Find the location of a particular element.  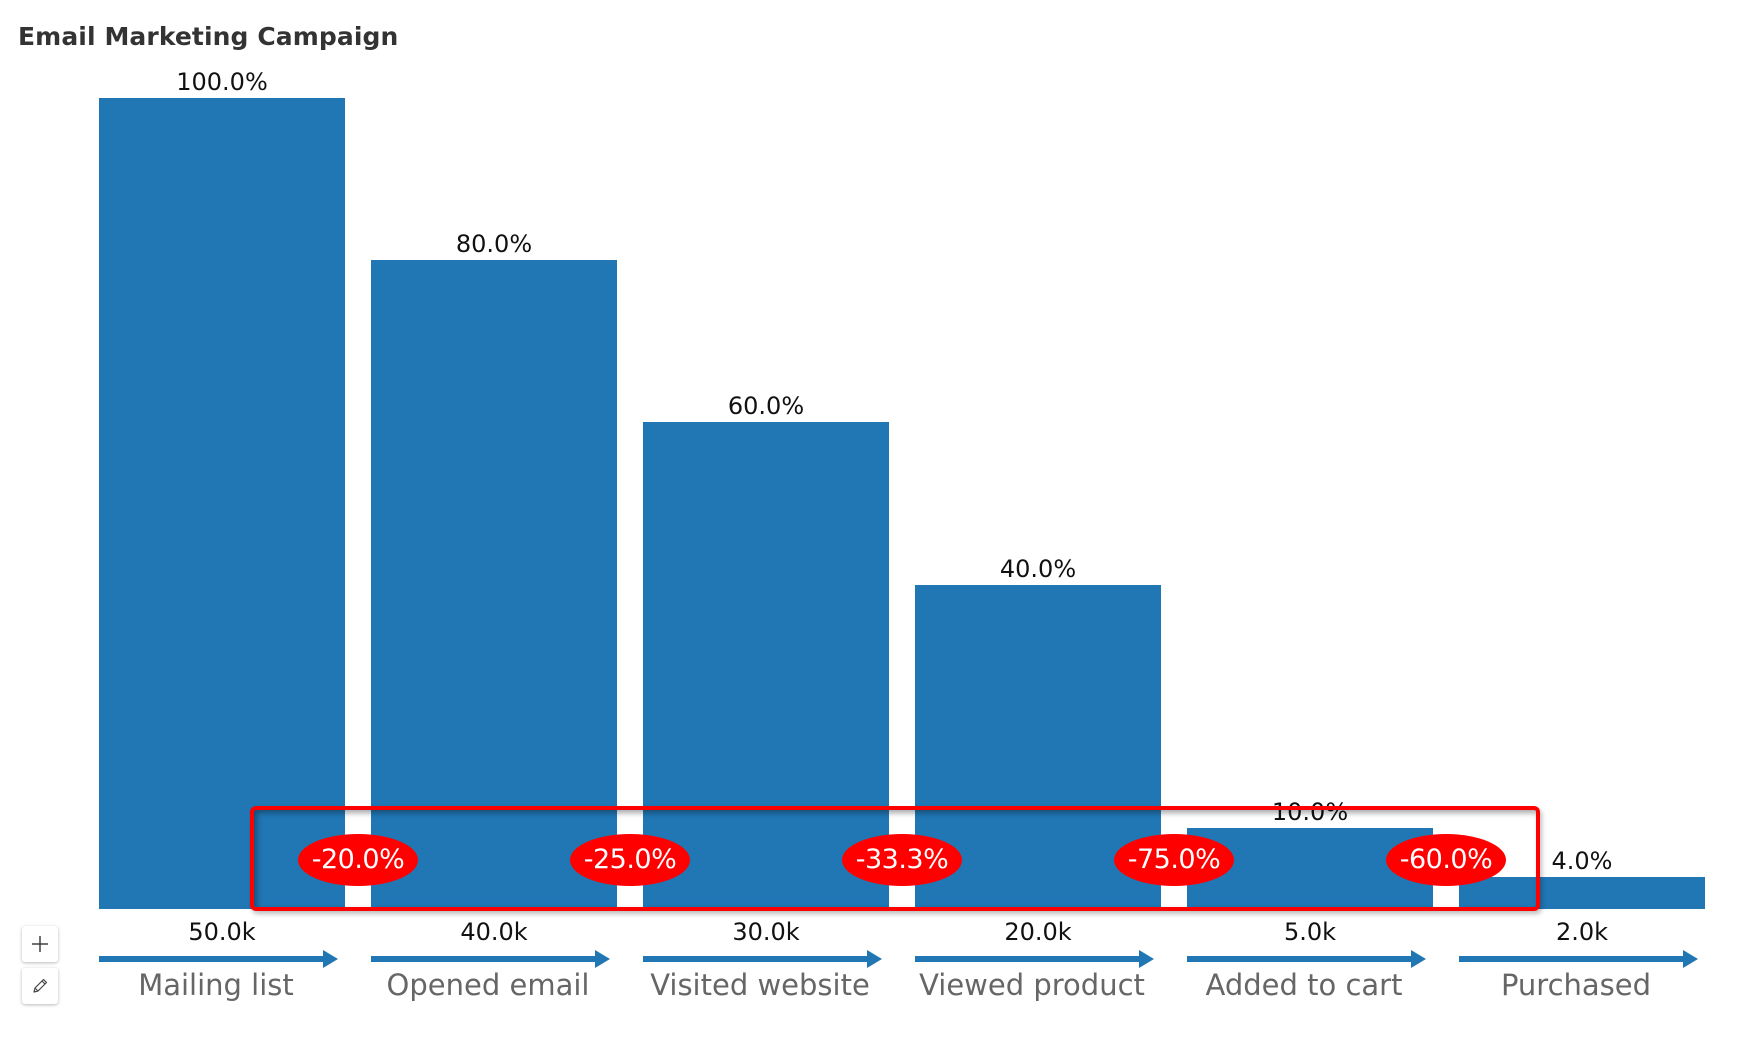

category-label: Viewed product is located at coordinates (1032, 985).